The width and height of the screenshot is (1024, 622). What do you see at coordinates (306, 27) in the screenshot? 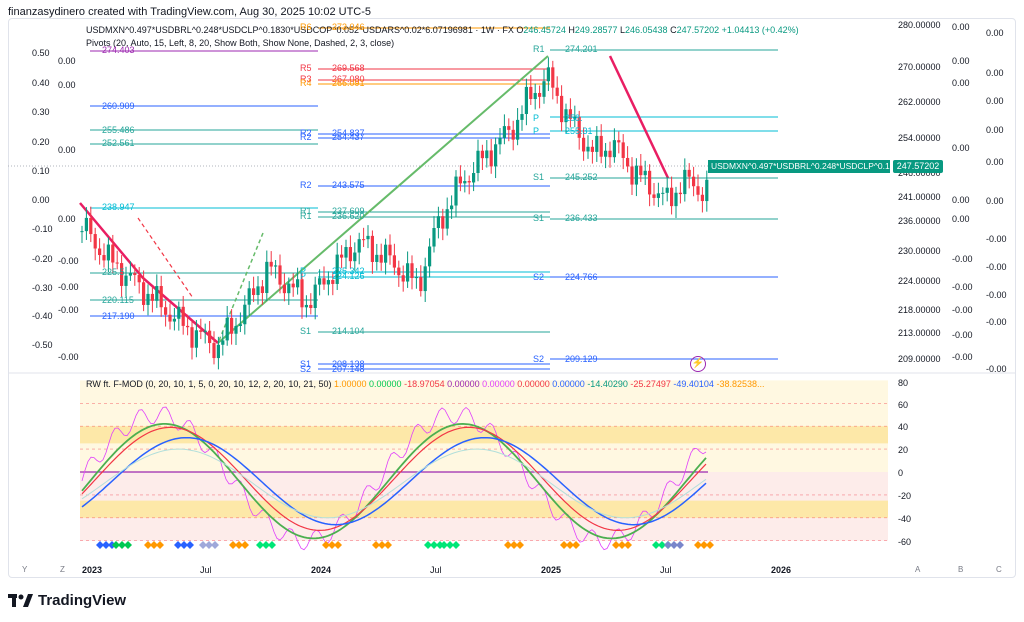
I see `pivot-mid-tag: R6` at bounding box center [306, 27].